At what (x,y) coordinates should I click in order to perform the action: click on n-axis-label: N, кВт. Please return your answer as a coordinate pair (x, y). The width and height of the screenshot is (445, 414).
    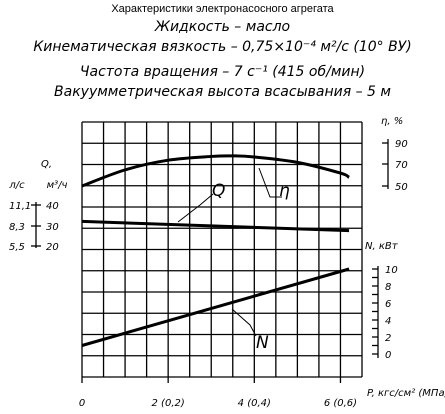
    Looking at the image, I should click on (382, 246).